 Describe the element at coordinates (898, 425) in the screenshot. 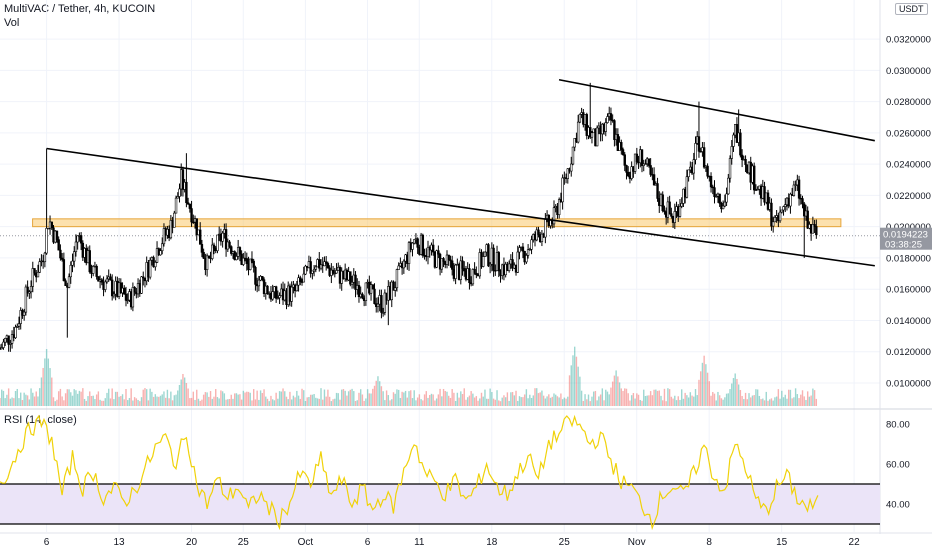

I see `rsi-tick-label: 80.00` at that location.